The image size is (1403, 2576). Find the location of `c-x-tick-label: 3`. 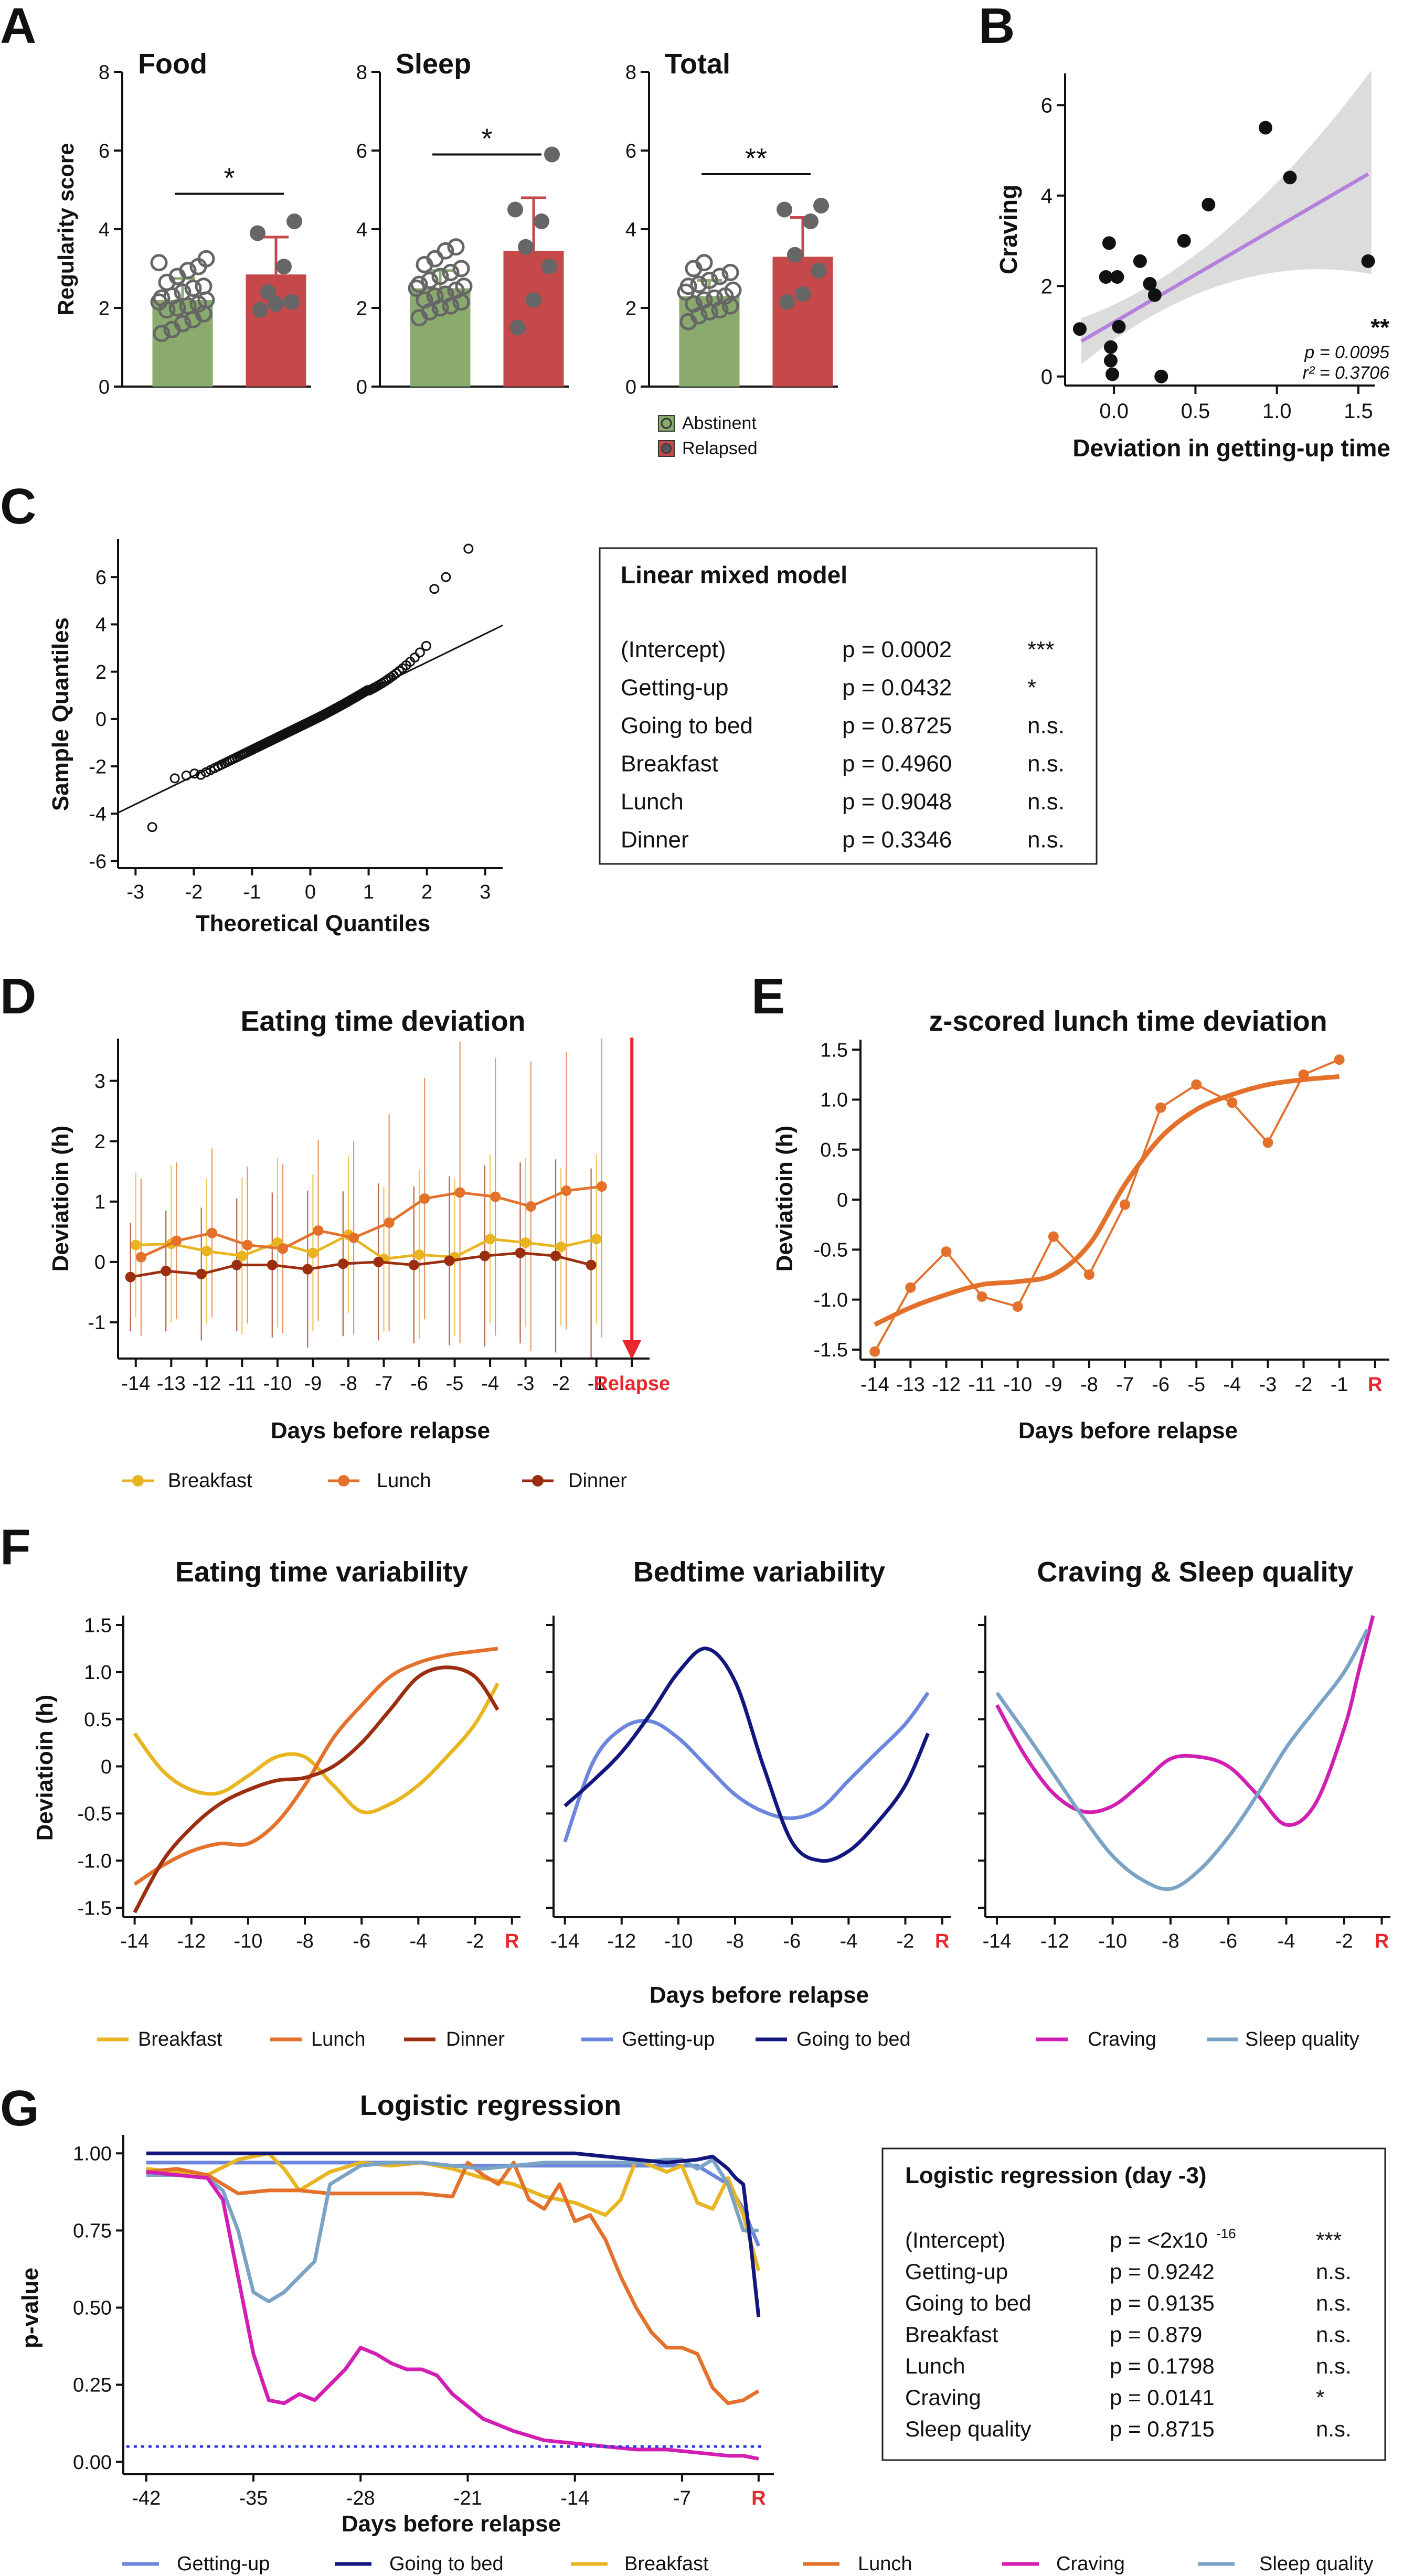

c-x-tick-label: 3 is located at coordinates (485, 892).